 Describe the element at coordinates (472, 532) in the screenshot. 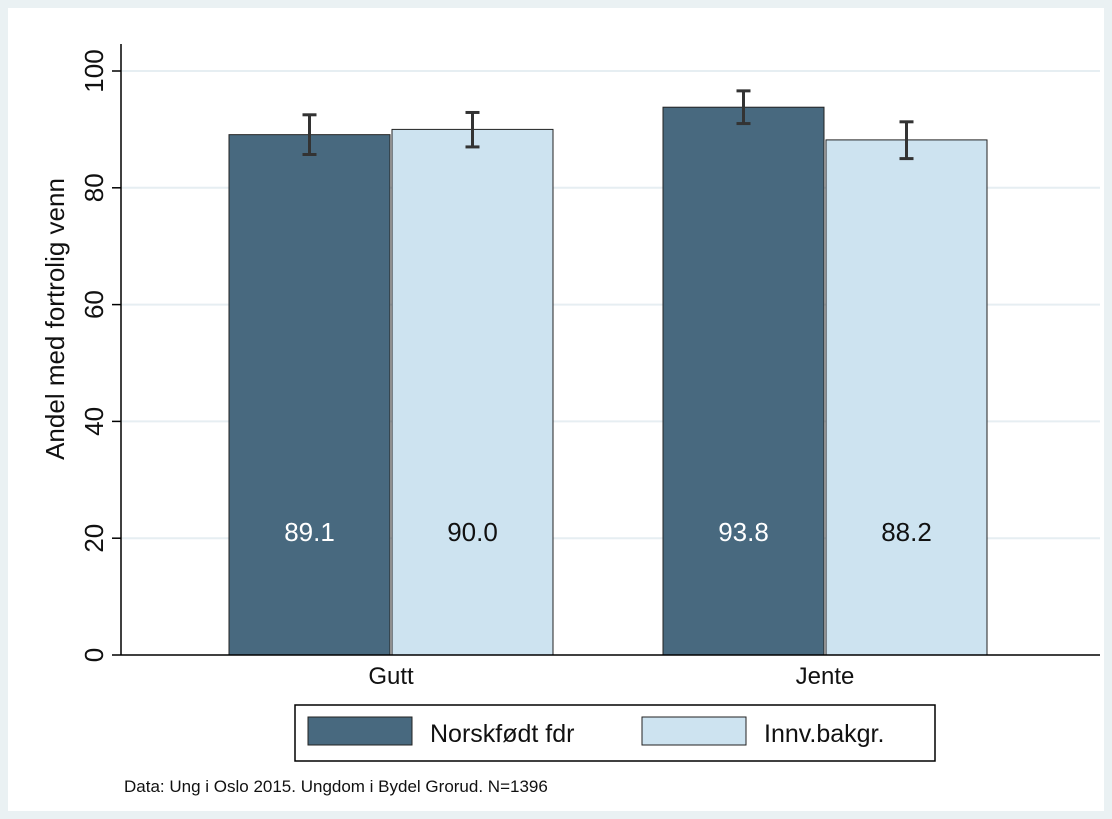

I see `data-label: 90.0` at that location.